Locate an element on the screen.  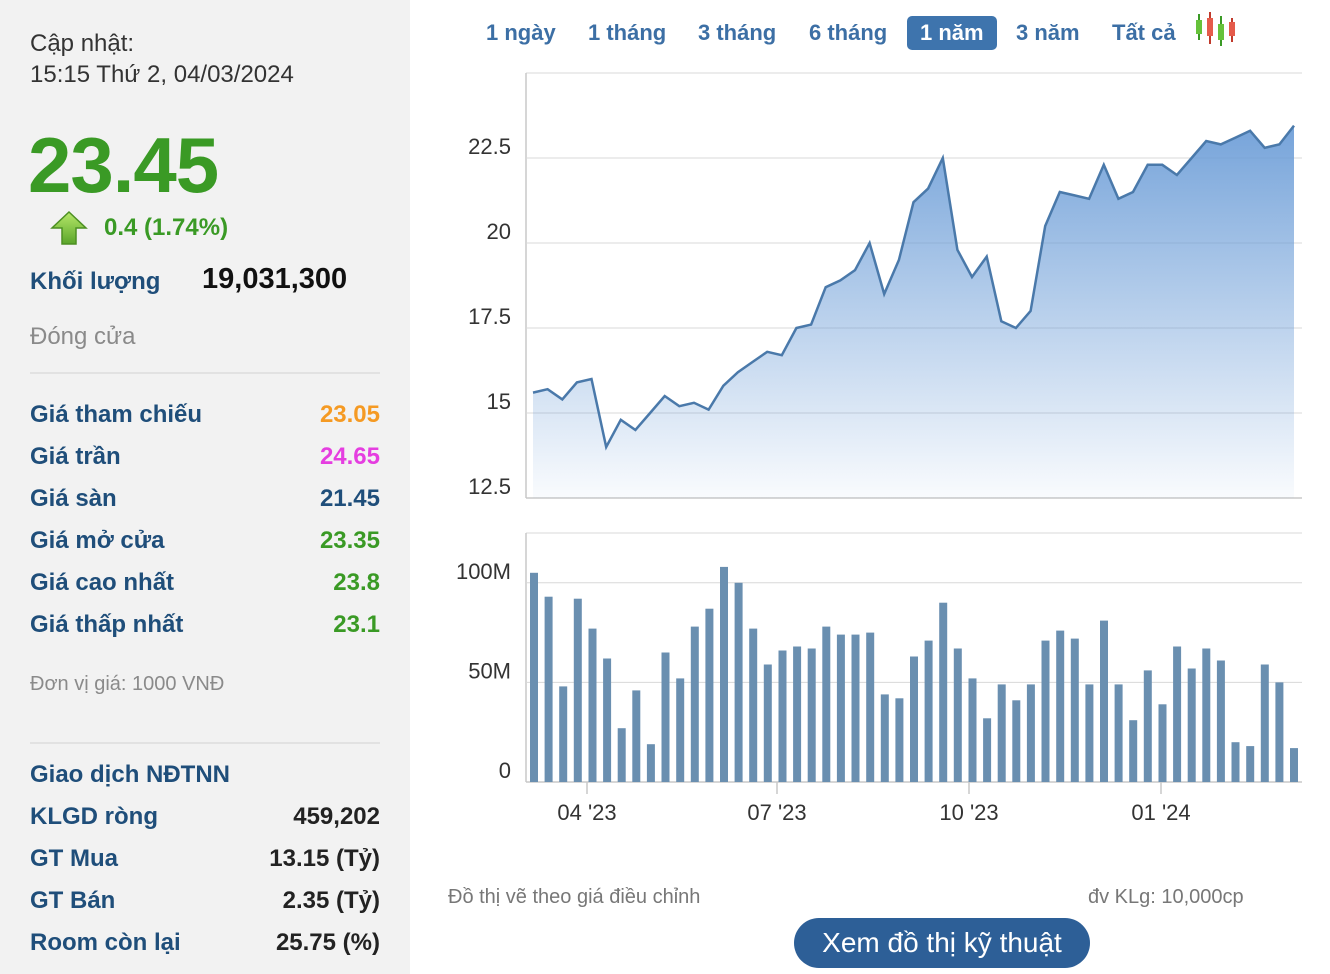
update-time: 15:15 Thứ 2, 04/03/2024 is located at coordinates (162, 74).